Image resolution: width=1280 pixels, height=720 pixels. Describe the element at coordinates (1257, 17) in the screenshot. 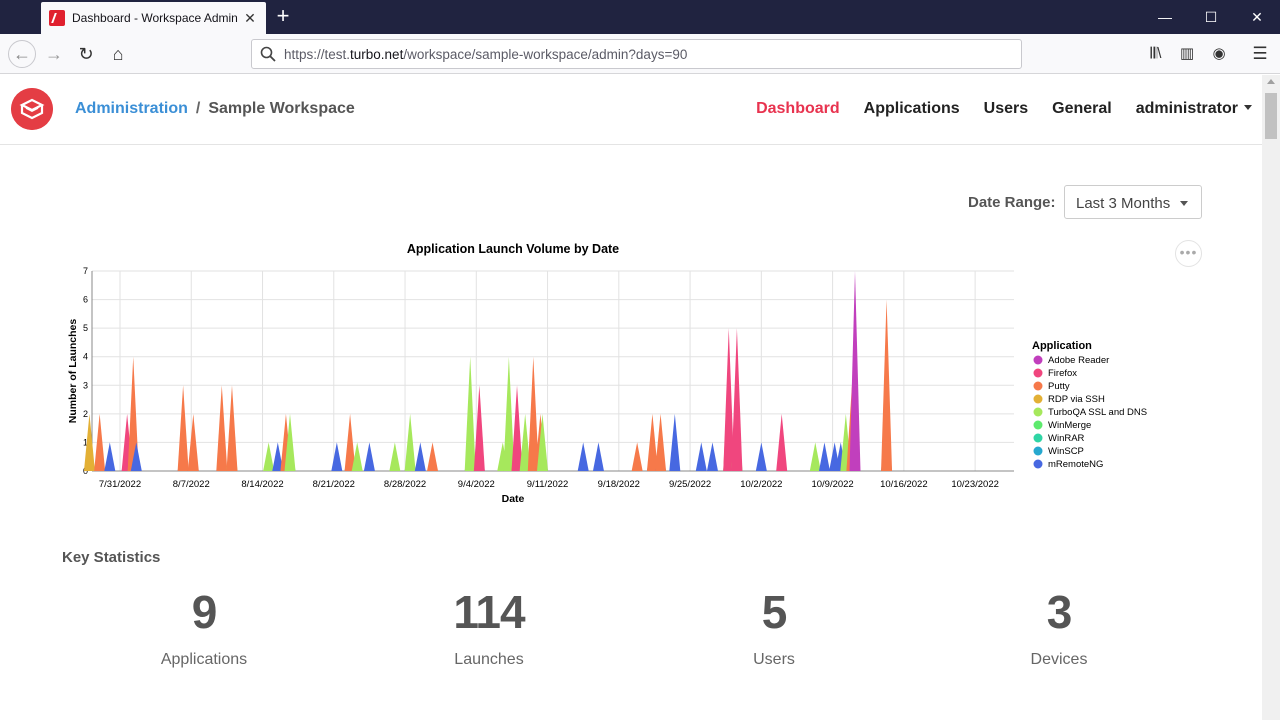

I see `close-window-icon: ✕` at that location.